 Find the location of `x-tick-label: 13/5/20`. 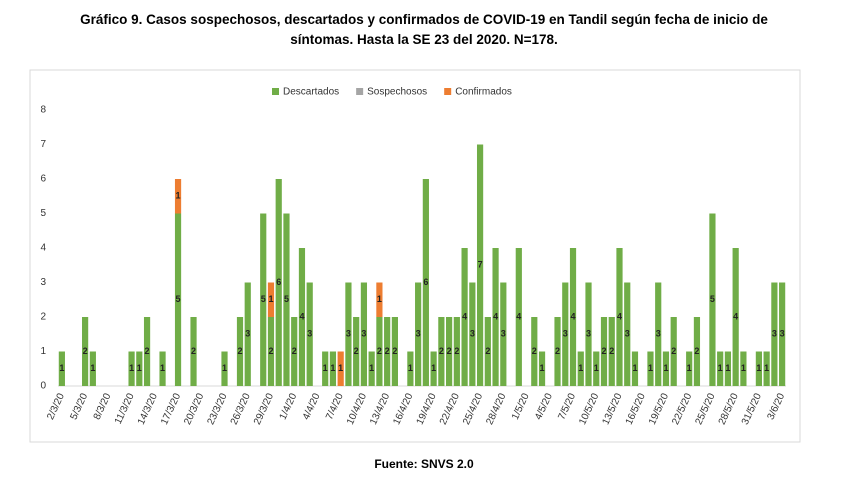

x-tick-label: 13/5/20 is located at coordinates (613, 408).